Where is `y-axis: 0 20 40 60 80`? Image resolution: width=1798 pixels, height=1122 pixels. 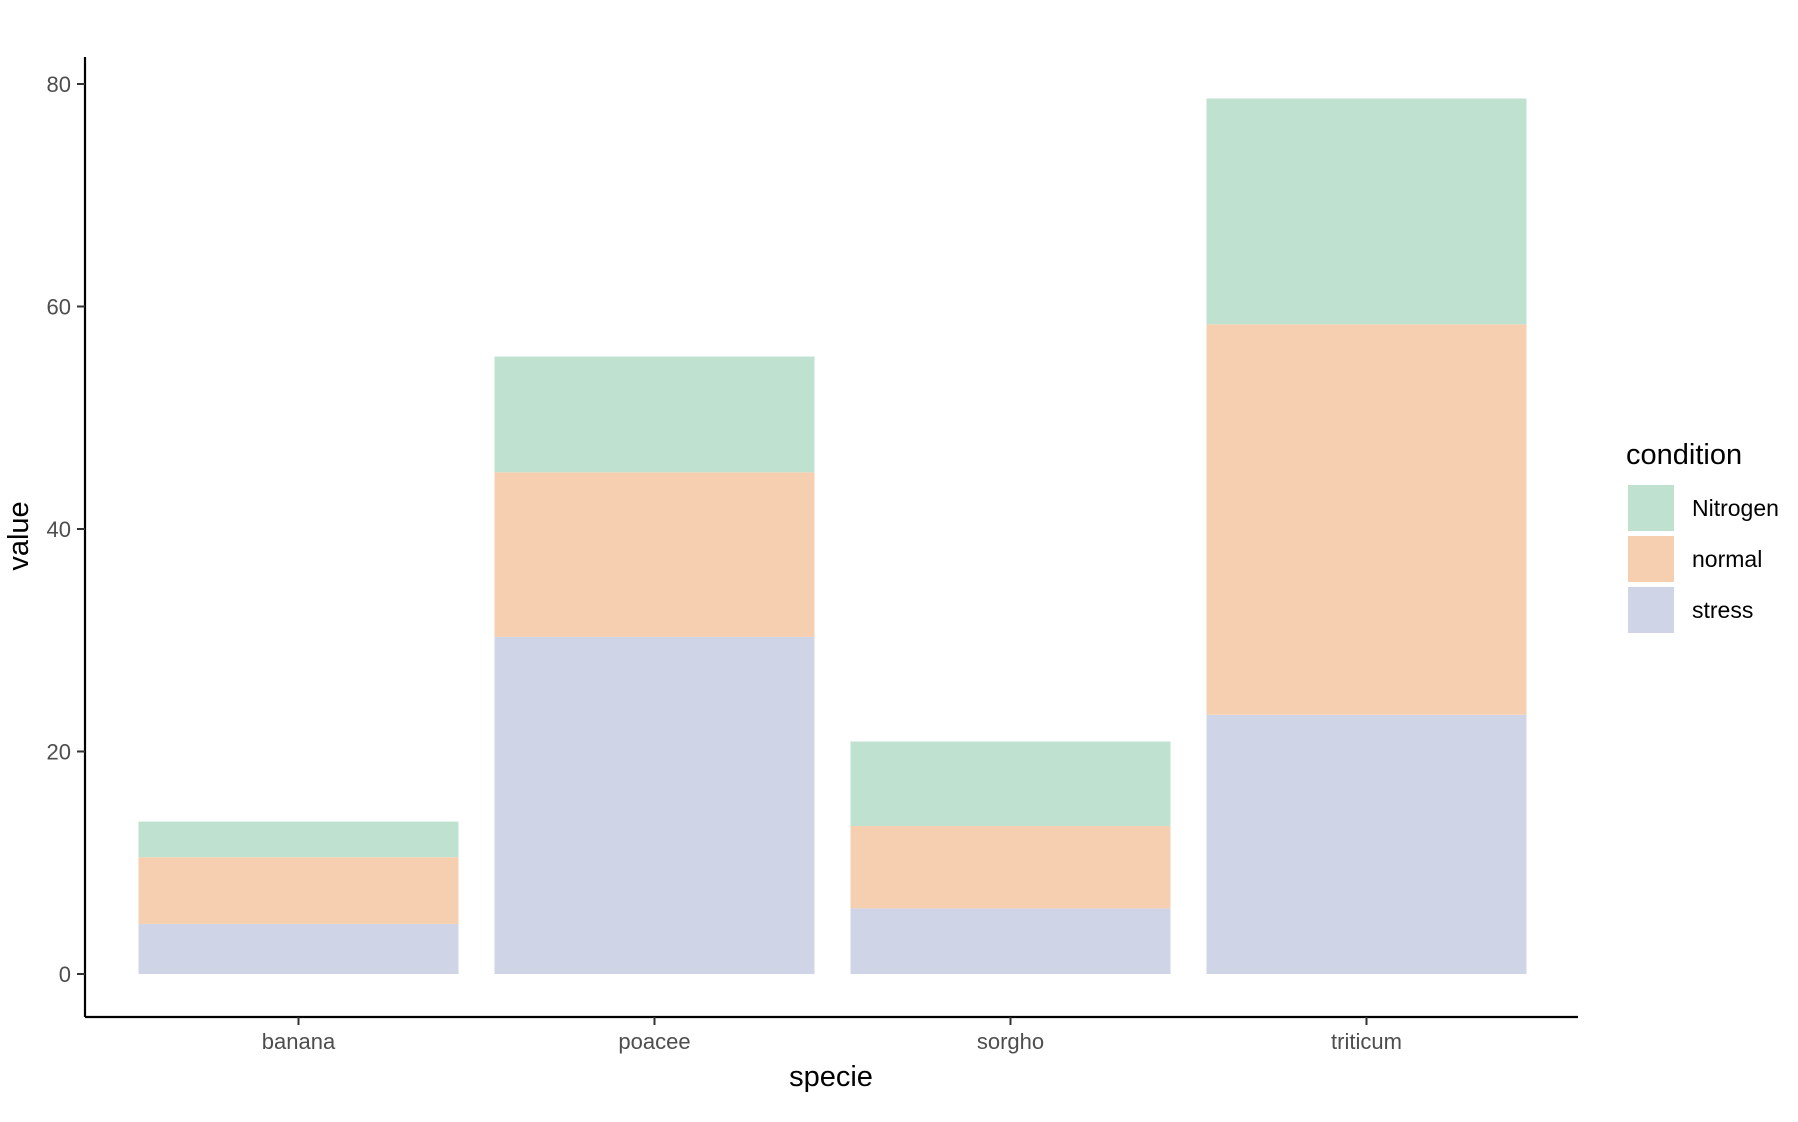 y-axis: 0 20 40 60 80 is located at coordinates (67, 537).